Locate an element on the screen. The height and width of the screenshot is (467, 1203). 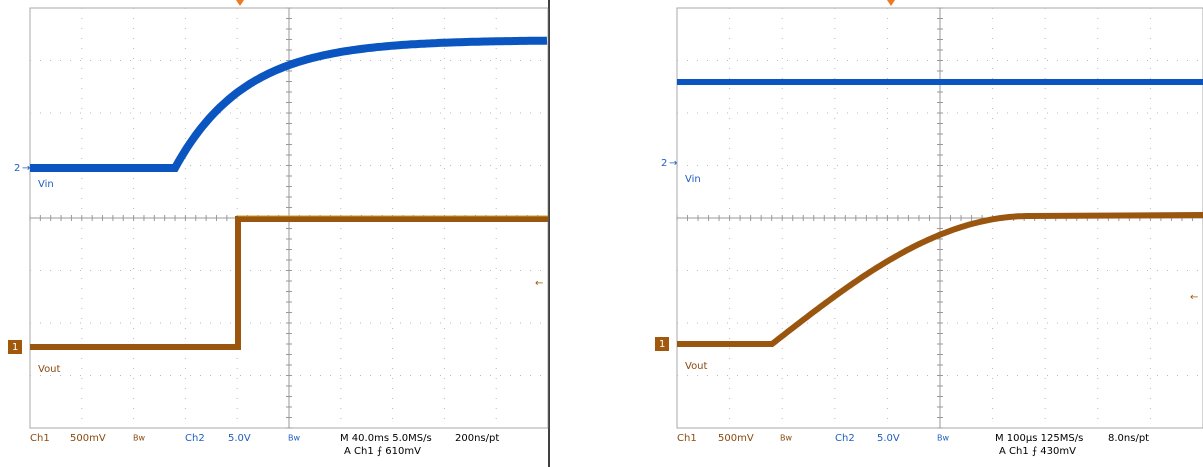
ch2-trace is located at coordinates (289, 104).